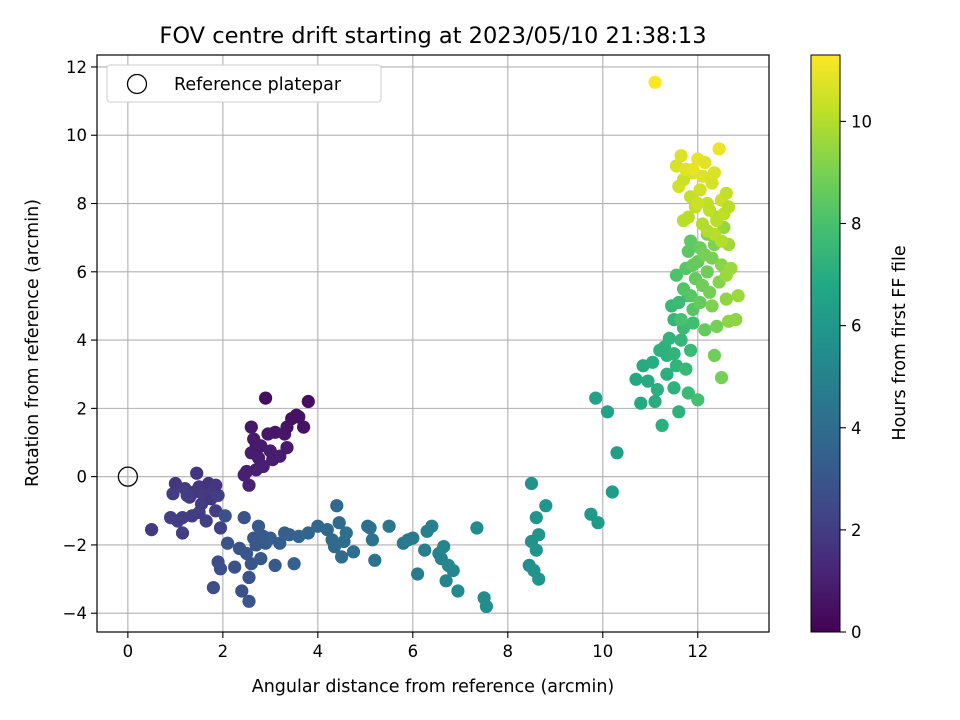  I want to click on x-tick-label: 6, so click(413, 651).